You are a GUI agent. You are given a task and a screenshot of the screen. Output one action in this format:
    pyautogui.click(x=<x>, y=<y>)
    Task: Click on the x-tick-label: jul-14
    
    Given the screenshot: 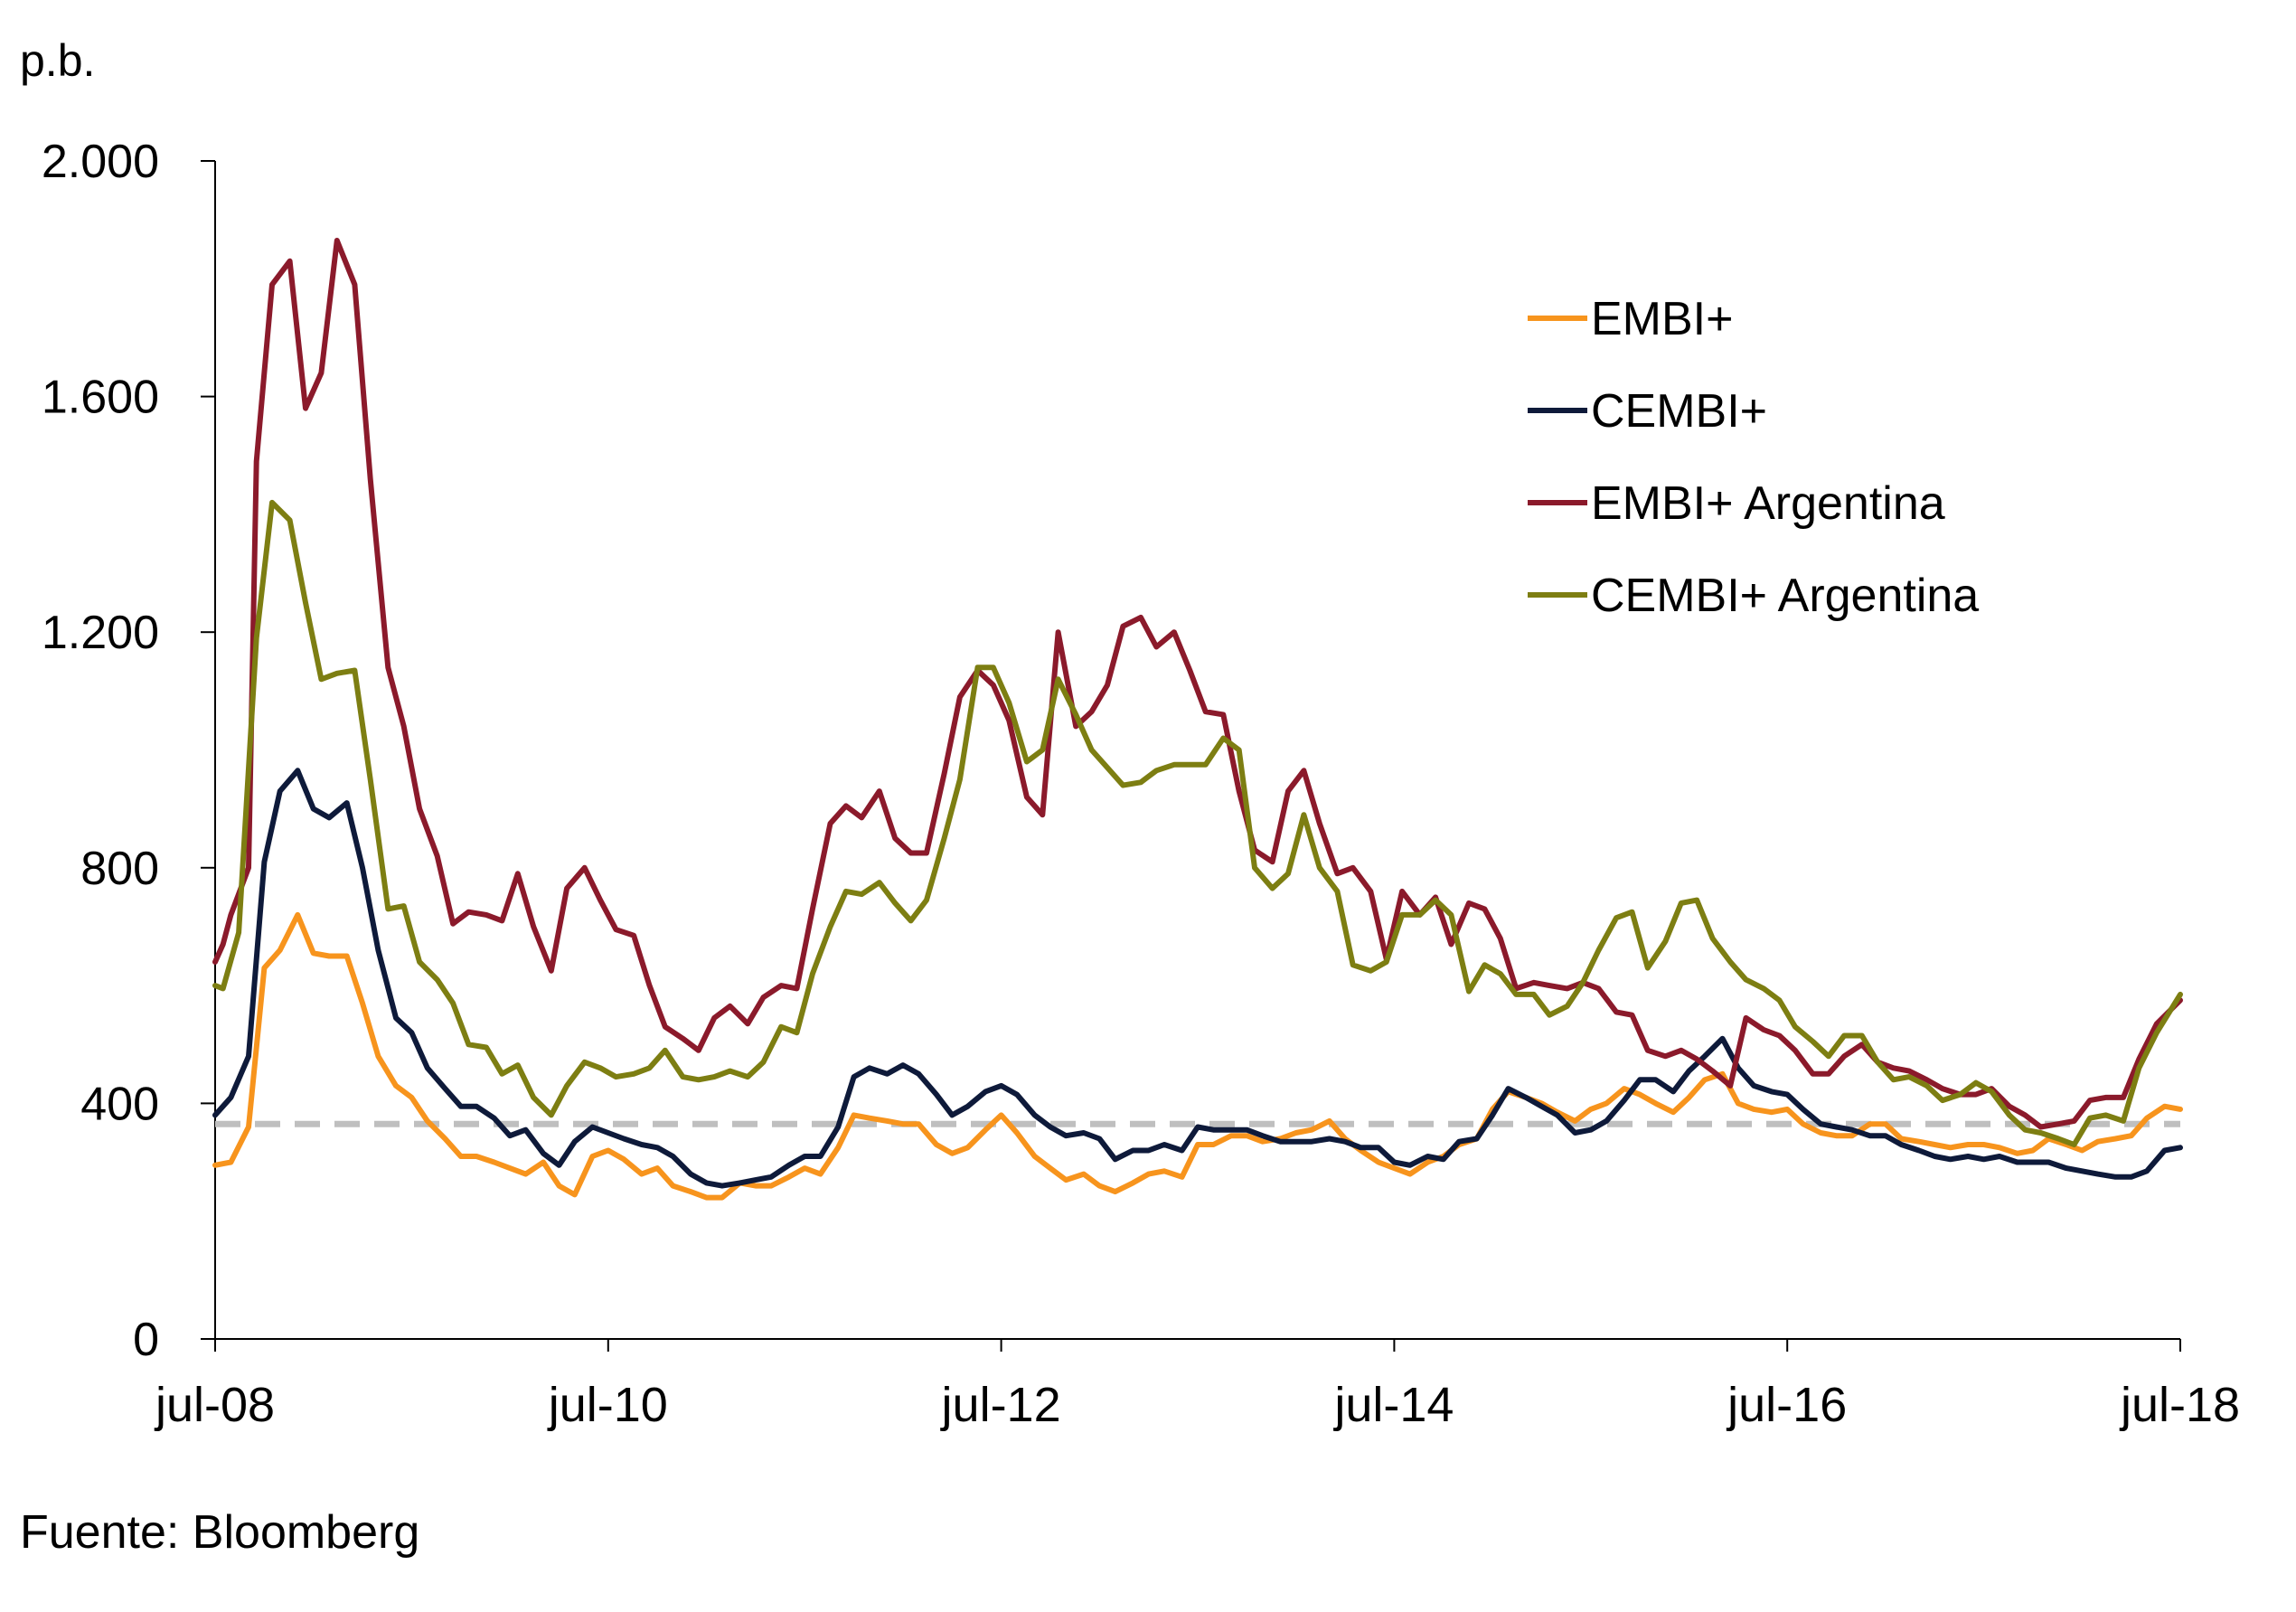 What is the action you would take?
    pyautogui.click(x=1393, y=1405)
    